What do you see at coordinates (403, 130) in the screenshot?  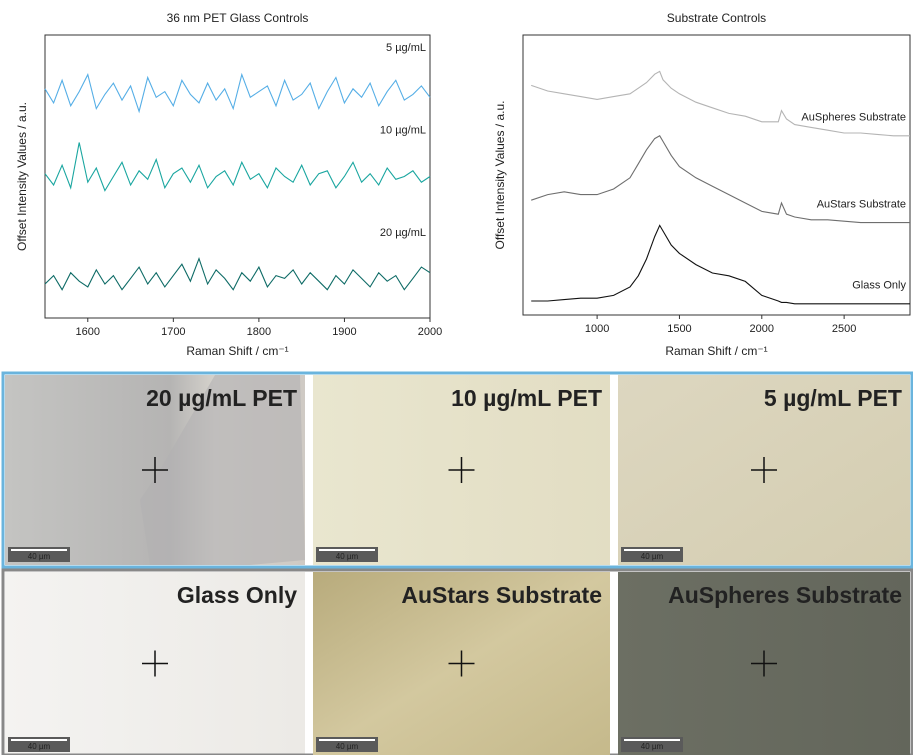 I see `series-label: 10 µg/mL` at bounding box center [403, 130].